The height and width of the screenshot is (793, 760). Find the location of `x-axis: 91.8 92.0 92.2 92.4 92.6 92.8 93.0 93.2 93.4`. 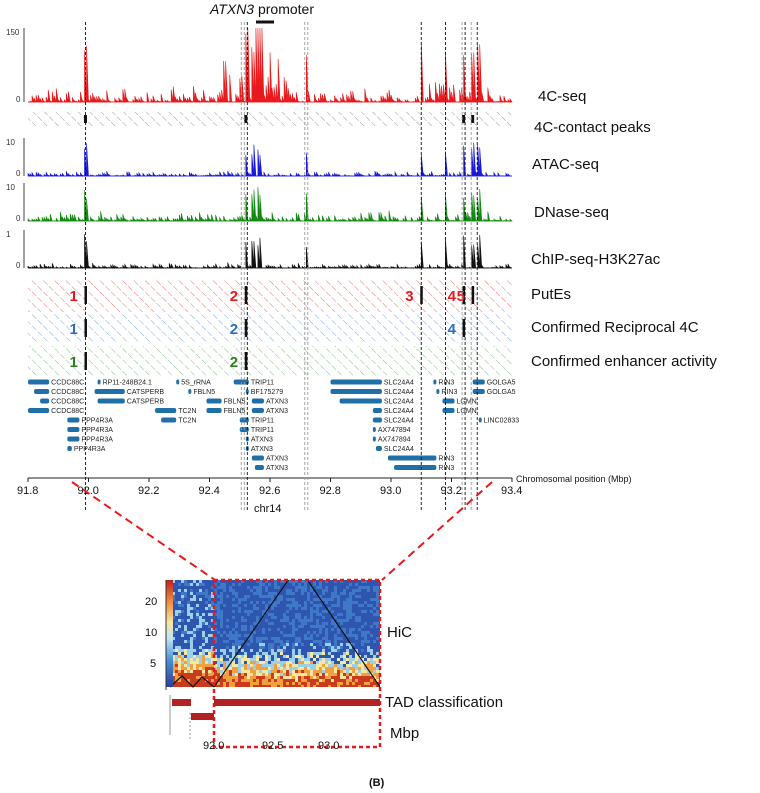

x-axis: 91.8 92.0 92.2 92.4 92.6 92.8 93.0 93.2 93.4 is located at coordinates (269, 487).